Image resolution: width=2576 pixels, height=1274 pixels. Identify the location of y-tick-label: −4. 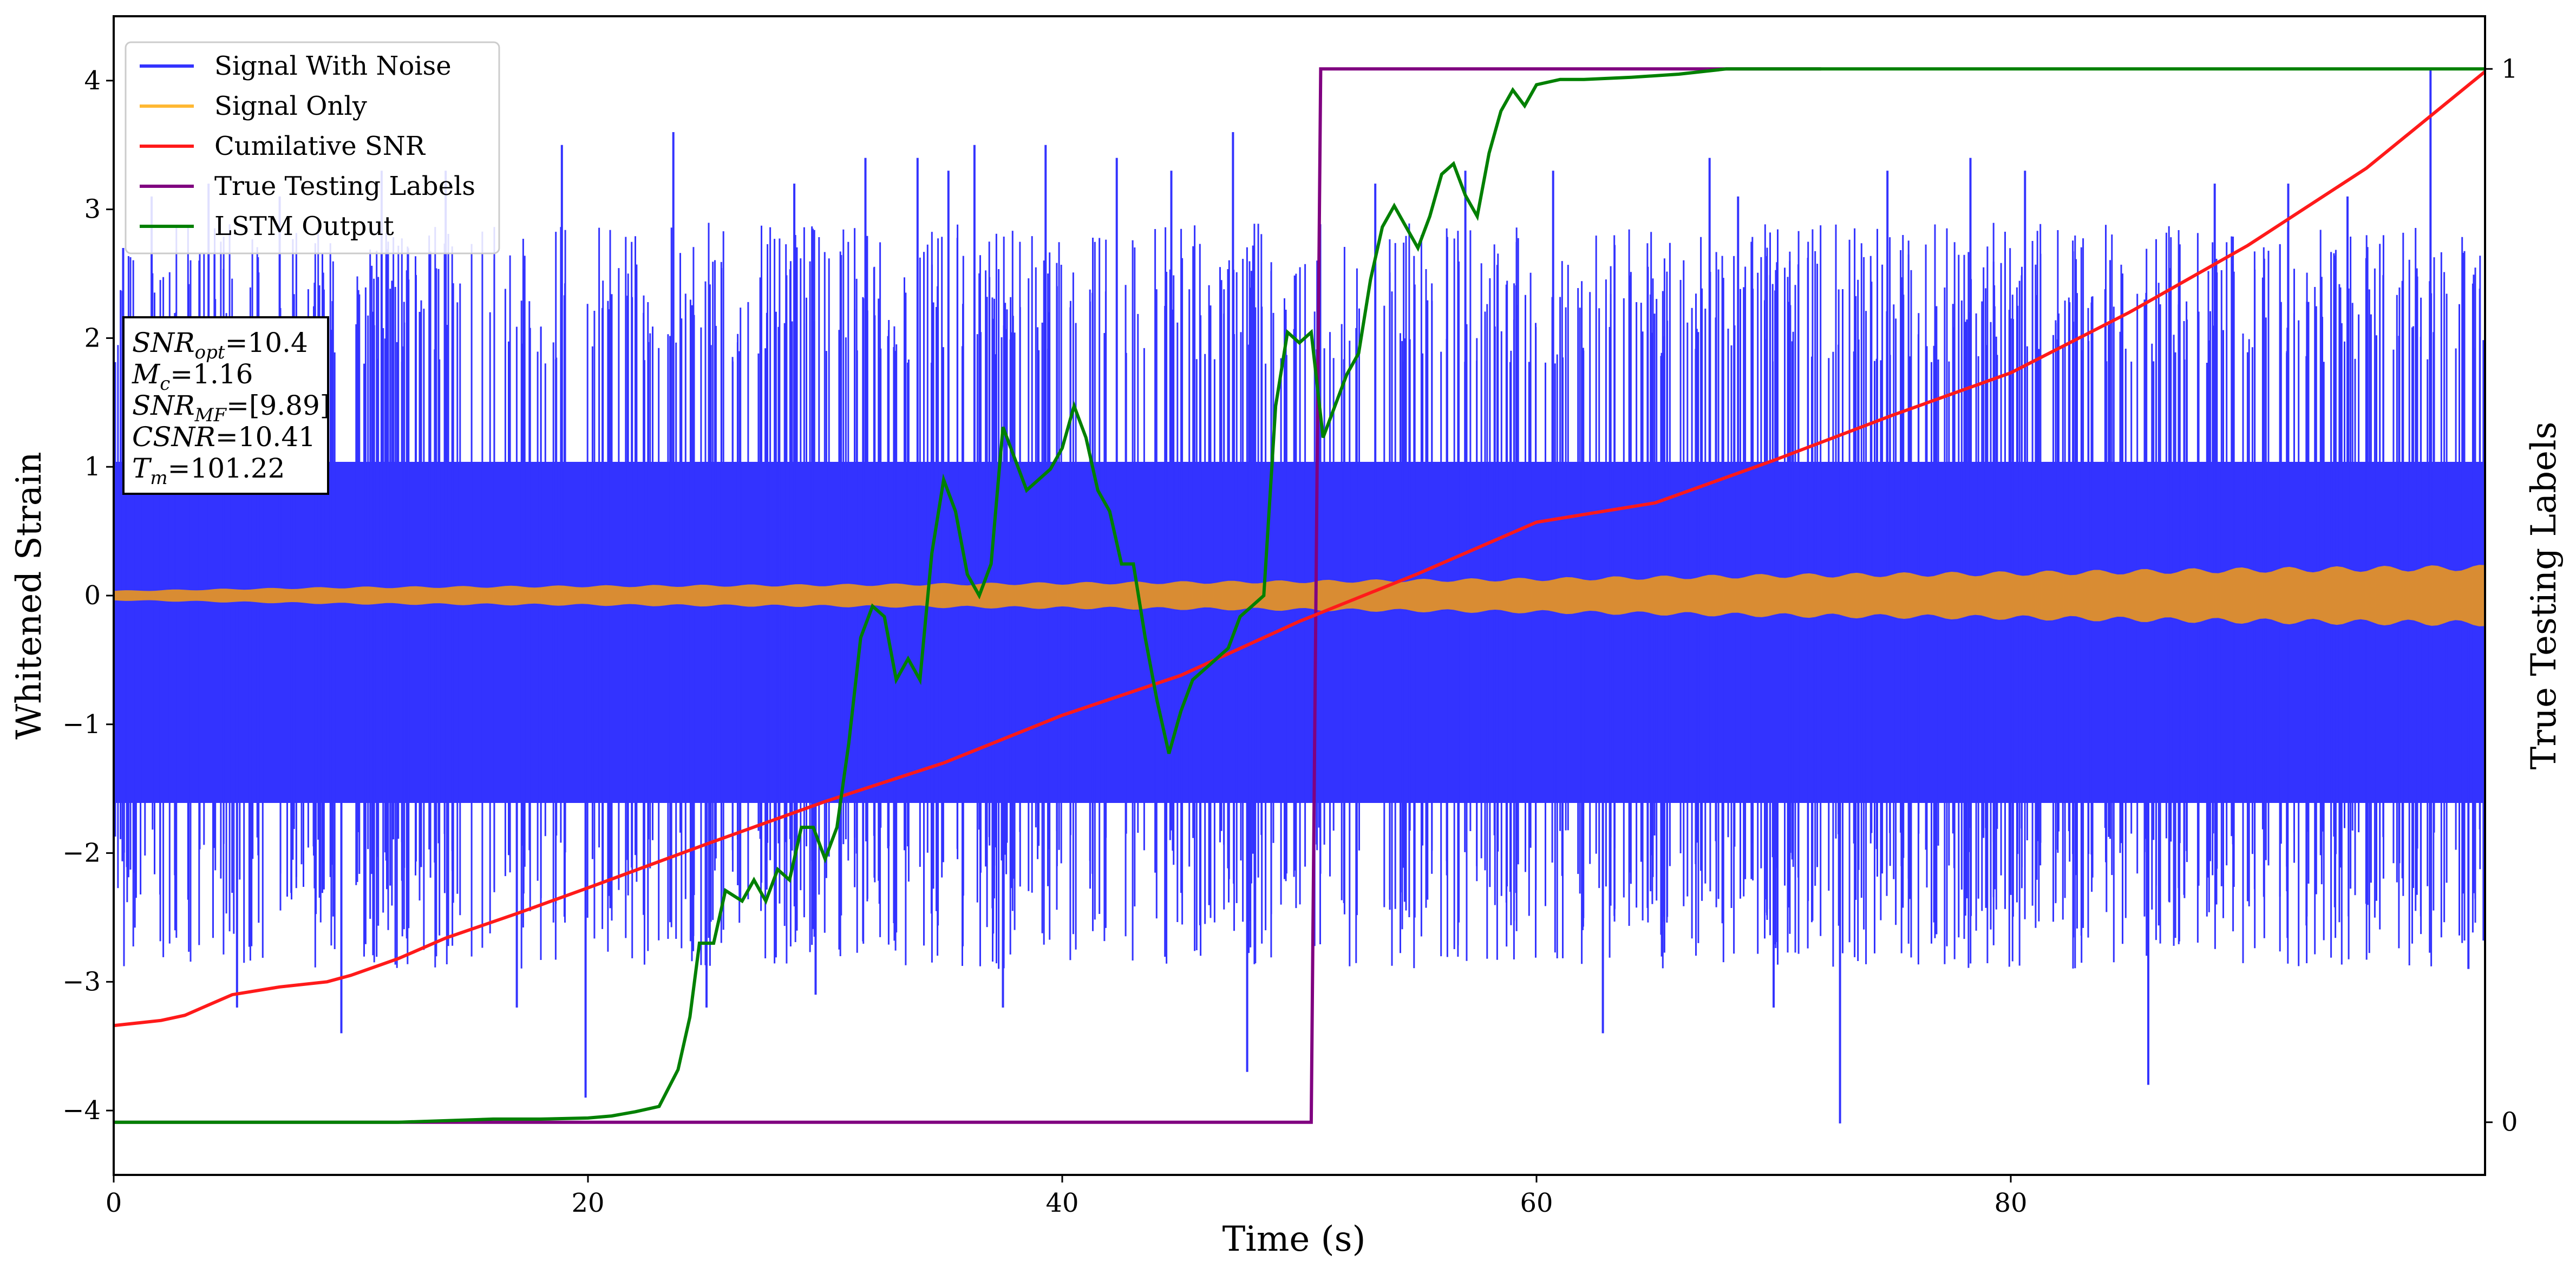
(82, 1110).